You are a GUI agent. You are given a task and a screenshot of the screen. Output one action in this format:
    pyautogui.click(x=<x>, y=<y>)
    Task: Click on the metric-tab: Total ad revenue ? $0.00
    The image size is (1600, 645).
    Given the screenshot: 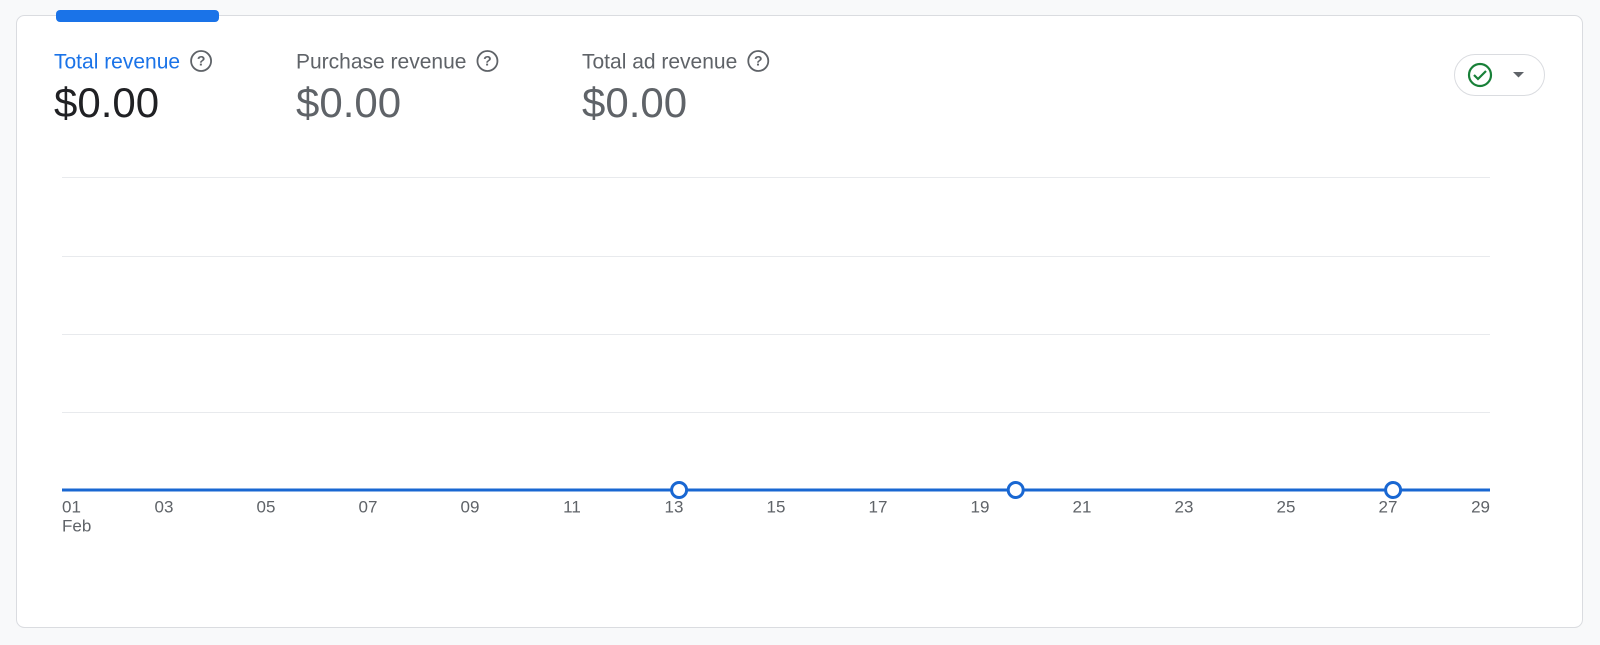 What is the action you would take?
    pyautogui.click(x=676, y=88)
    